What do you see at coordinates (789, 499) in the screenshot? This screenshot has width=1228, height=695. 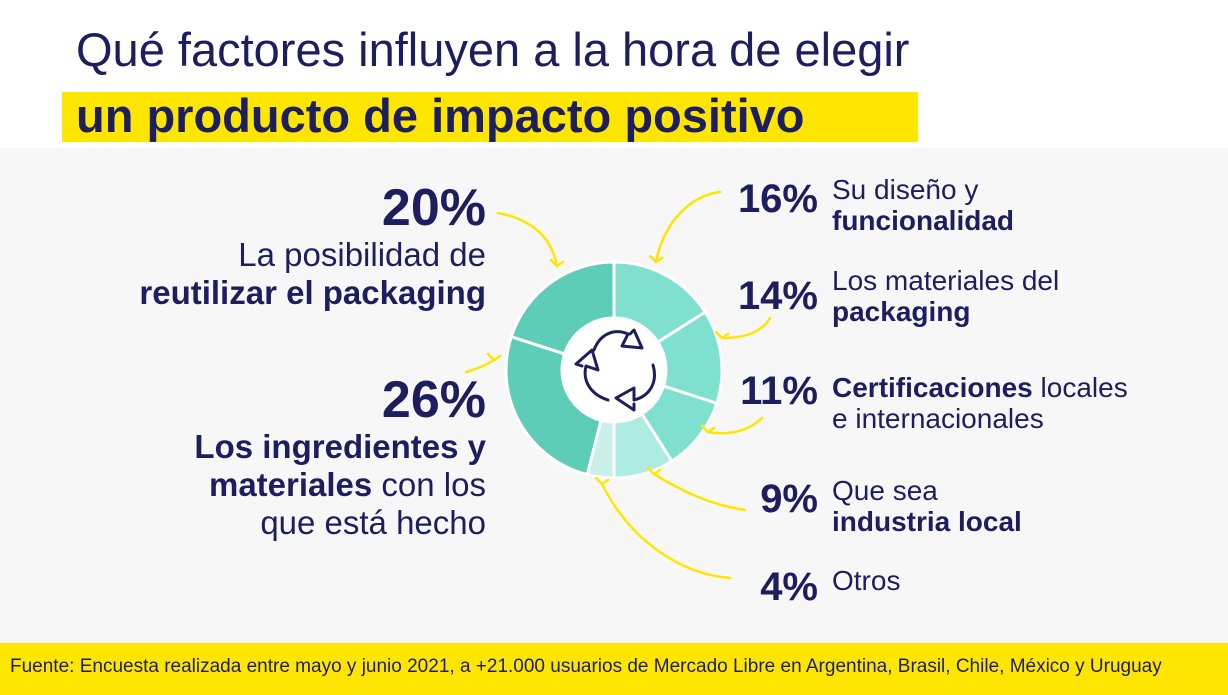 I see `pct-local: 9%` at bounding box center [789, 499].